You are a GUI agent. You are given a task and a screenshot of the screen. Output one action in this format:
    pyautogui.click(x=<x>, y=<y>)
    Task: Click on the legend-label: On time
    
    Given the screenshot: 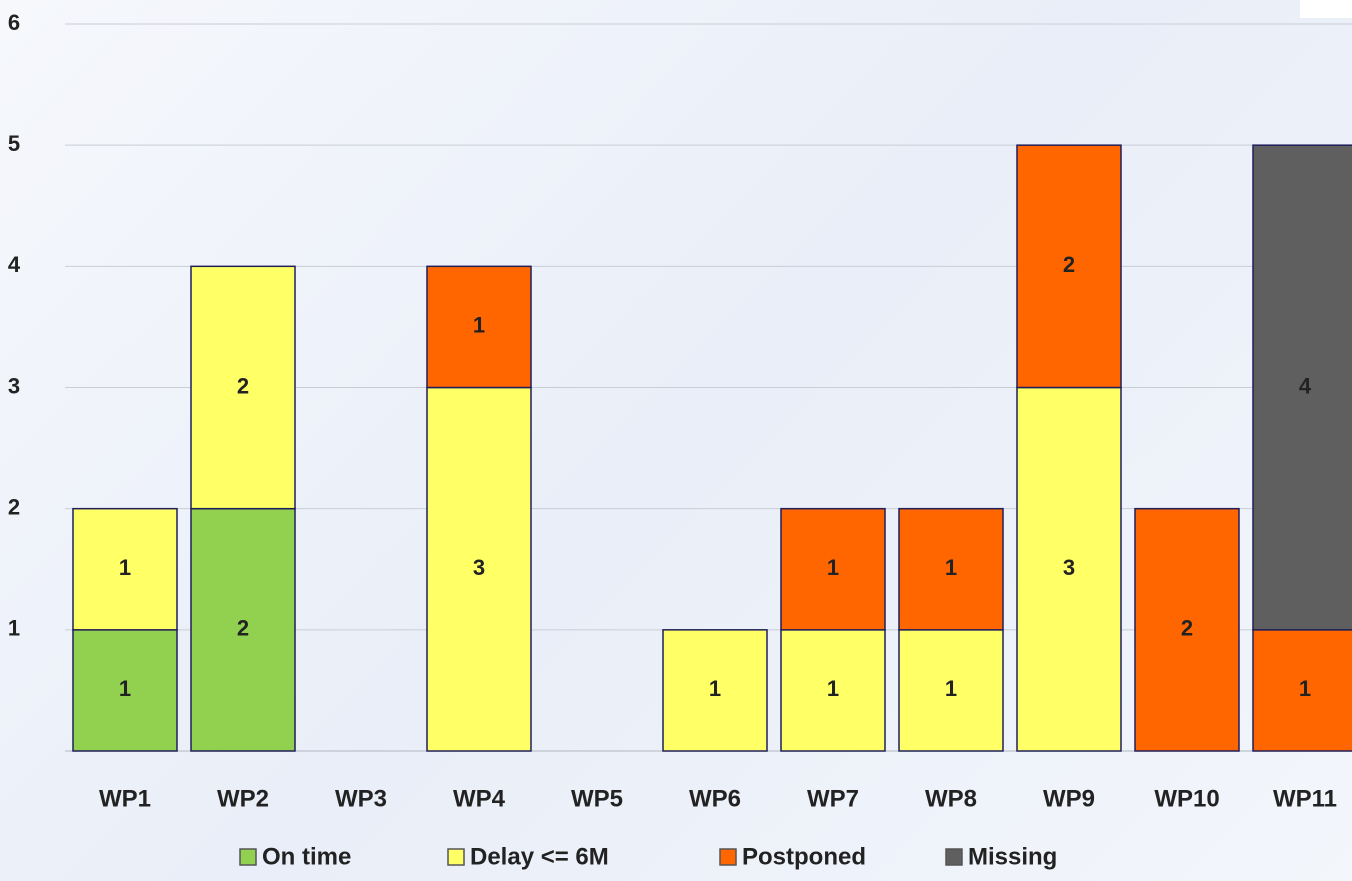 What is the action you would take?
    pyautogui.click(x=306, y=856)
    